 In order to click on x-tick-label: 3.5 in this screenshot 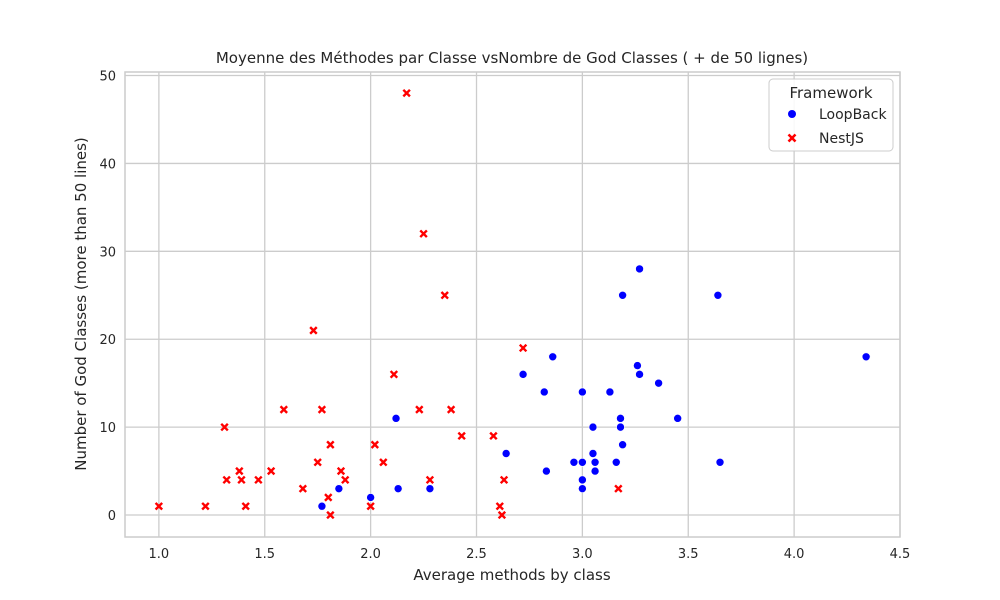, I will do `click(688, 554)`.